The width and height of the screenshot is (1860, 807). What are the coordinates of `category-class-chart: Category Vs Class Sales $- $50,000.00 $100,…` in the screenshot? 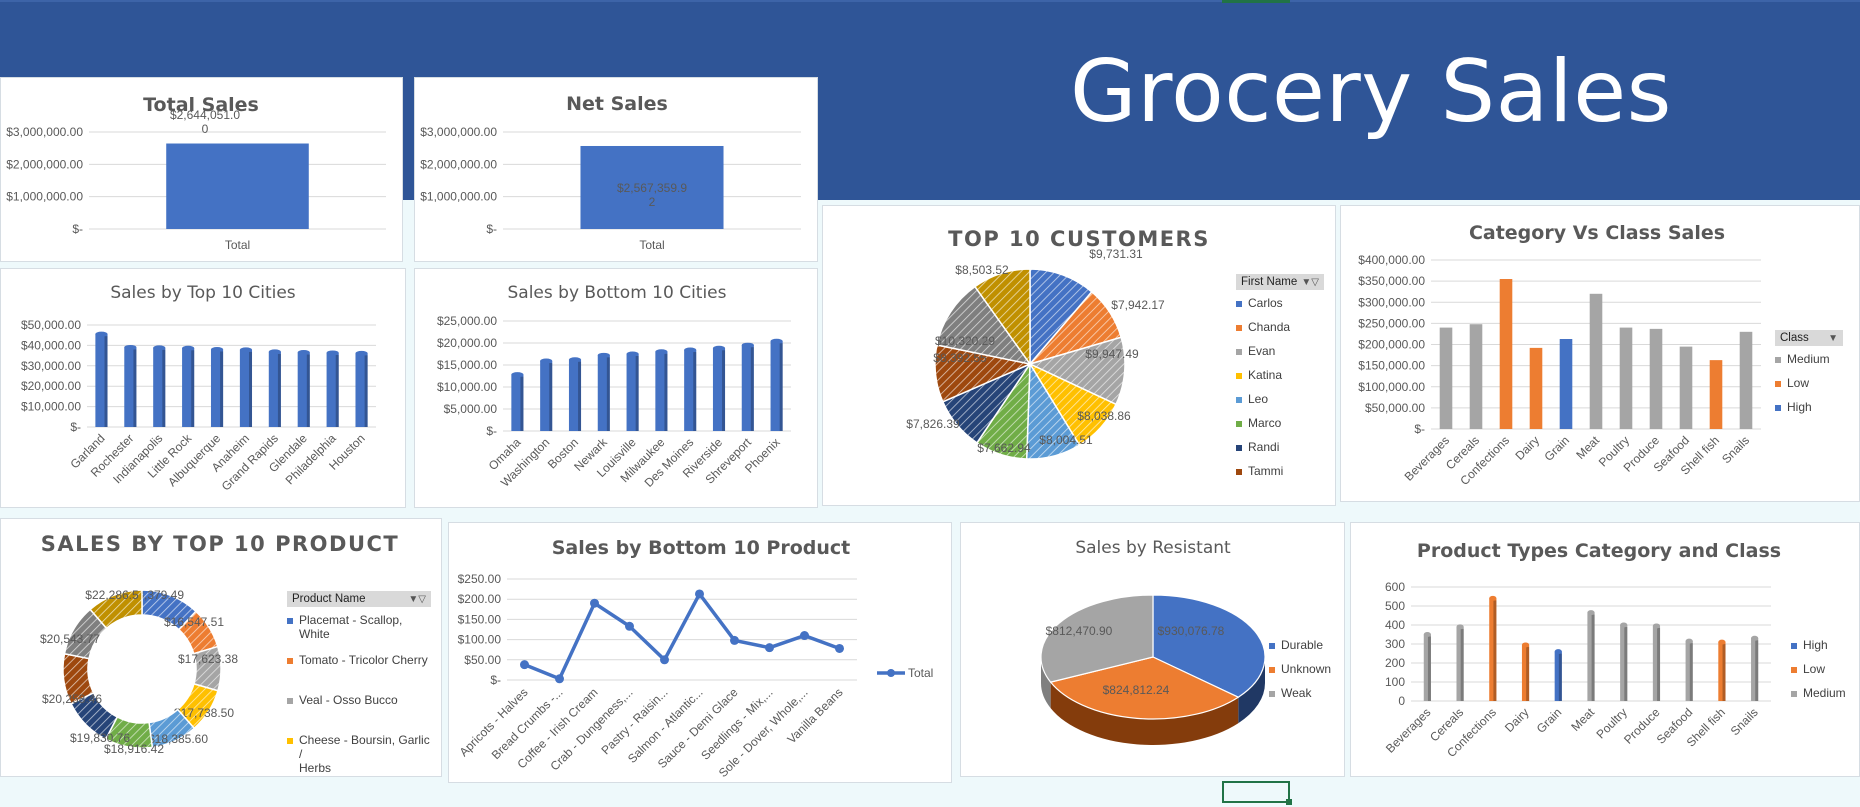 It's located at (1600, 353).